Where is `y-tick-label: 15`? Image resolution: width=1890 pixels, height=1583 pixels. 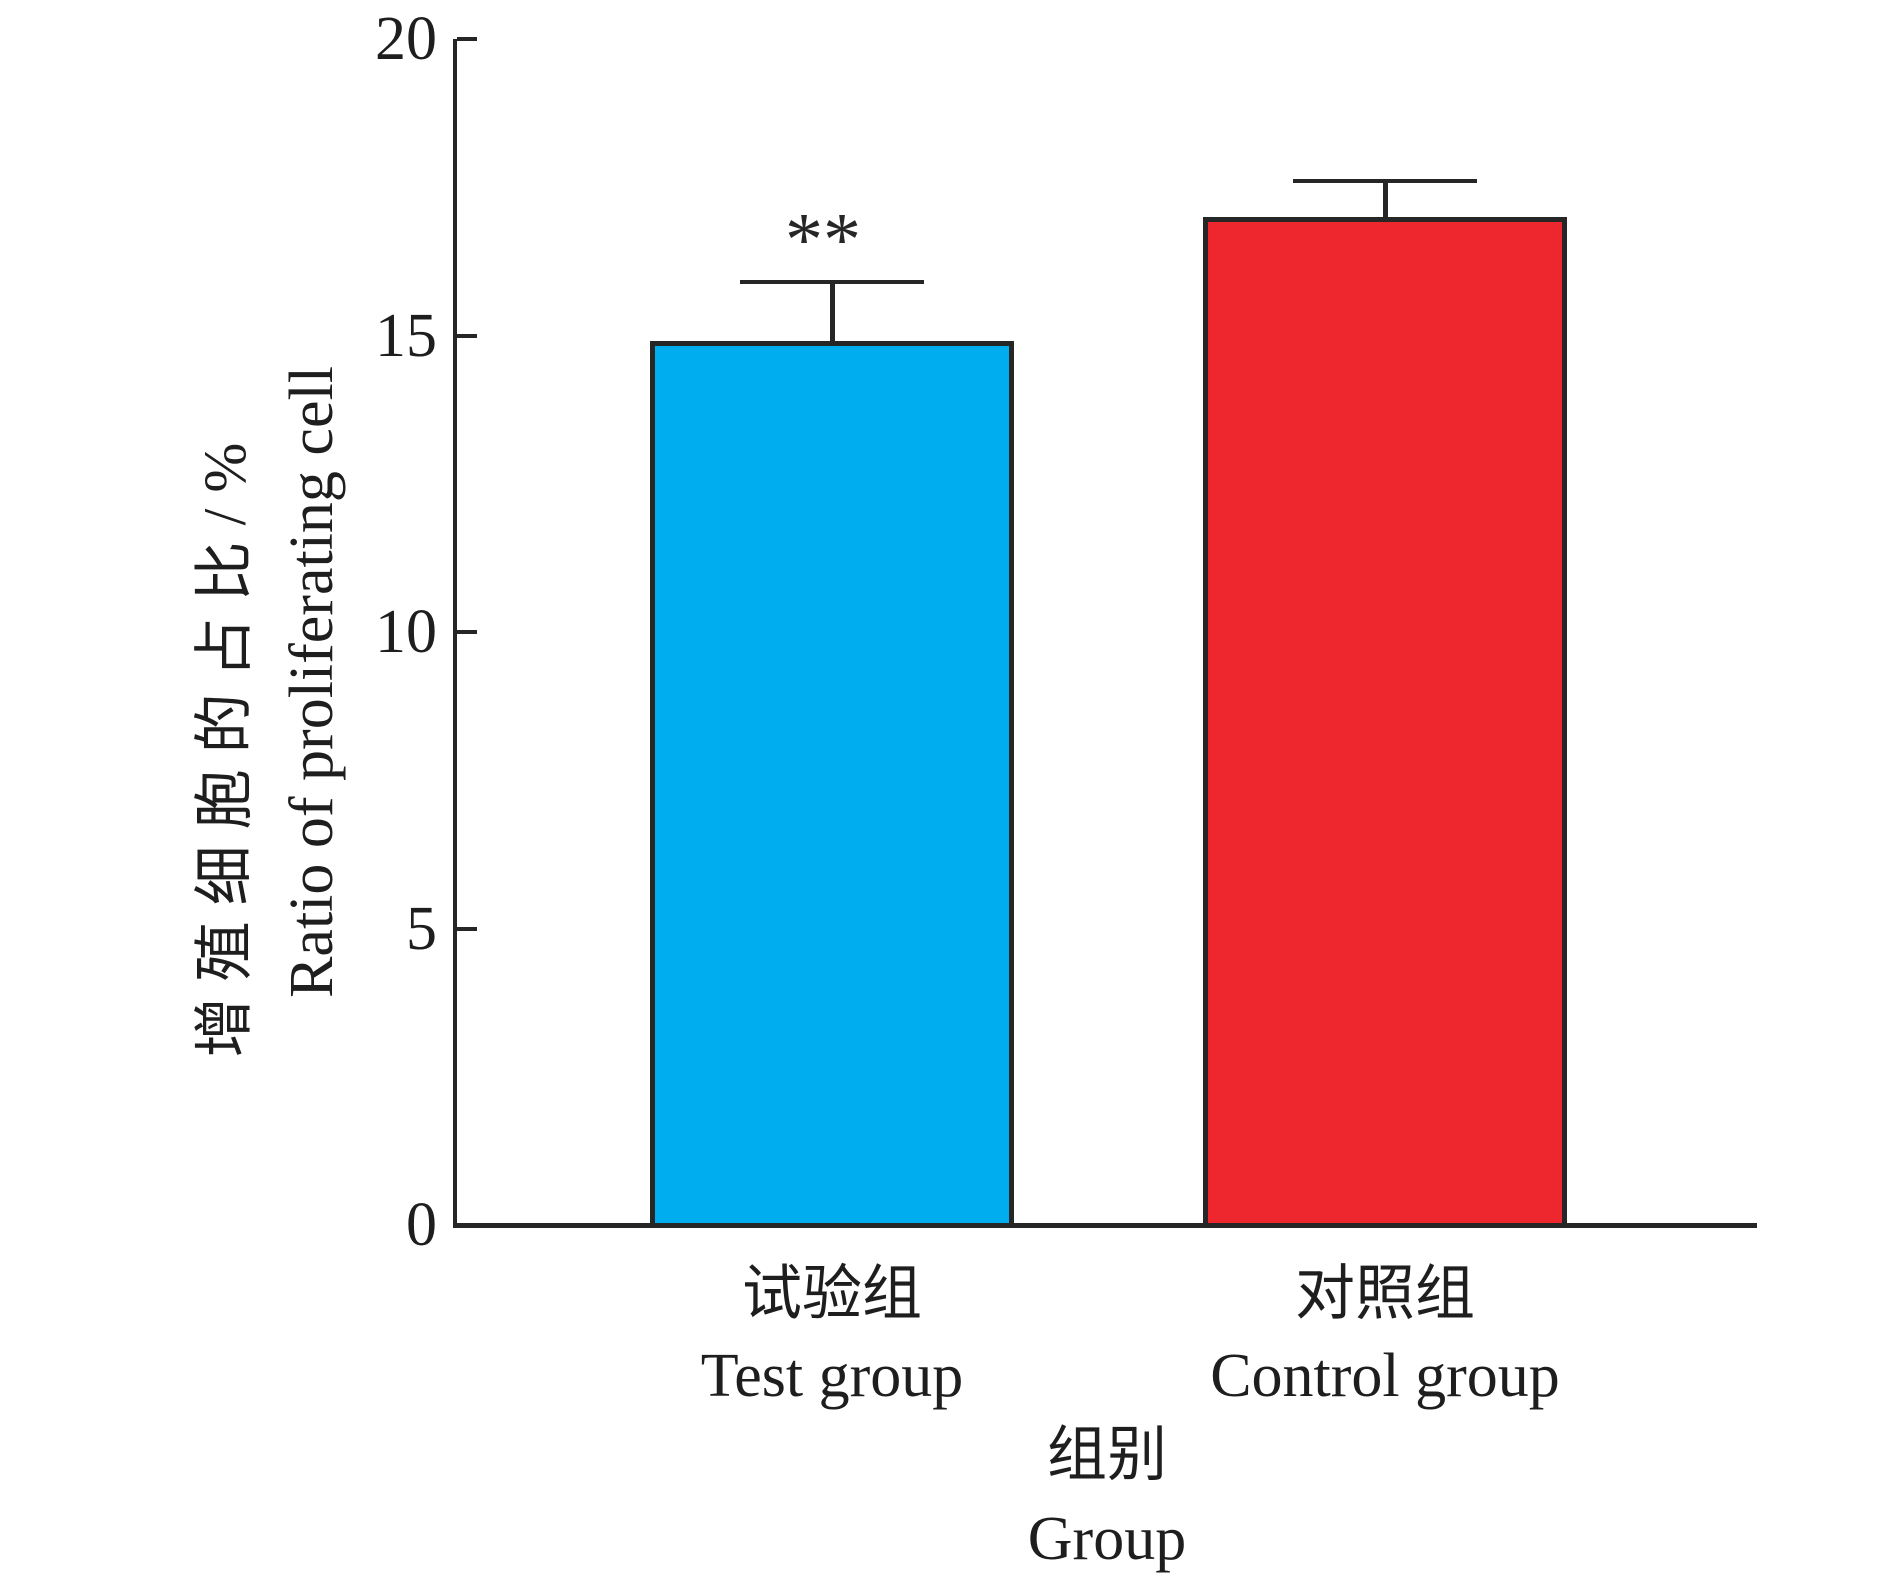
y-tick-label: 15 is located at coordinates (406, 335).